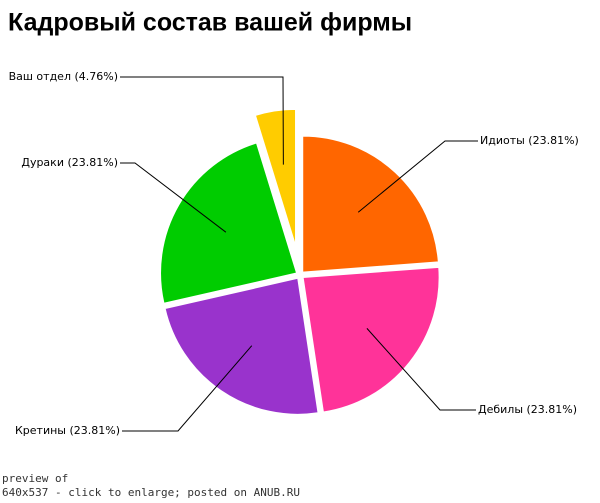  Describe the element at coordinates (35, 478) in the screenshot. I see `watermark: preview of` at that location.